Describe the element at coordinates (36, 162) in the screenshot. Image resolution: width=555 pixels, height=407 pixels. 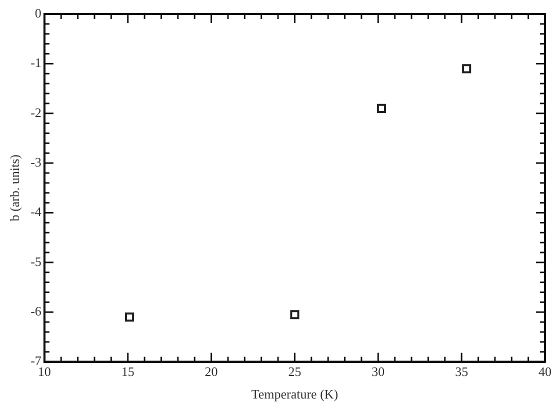
I see `y-tick-label: -3` at that location.